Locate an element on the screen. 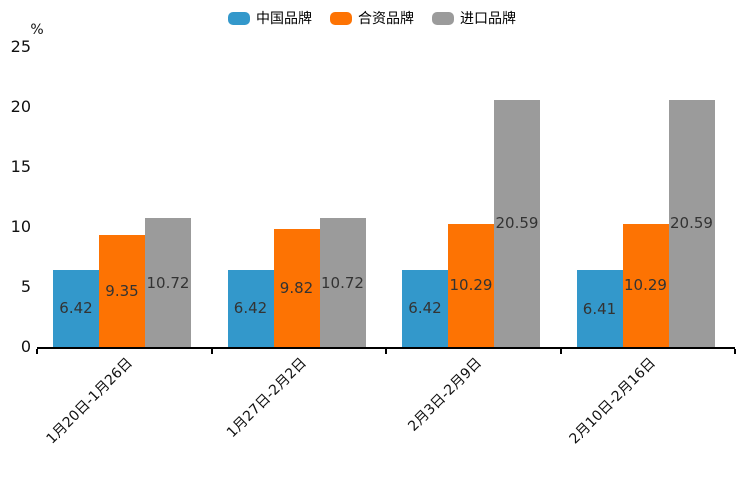 The width and height of the screenshot is (744, 496). bar-value-label: 9.82 is located at coordinates (296, 288).